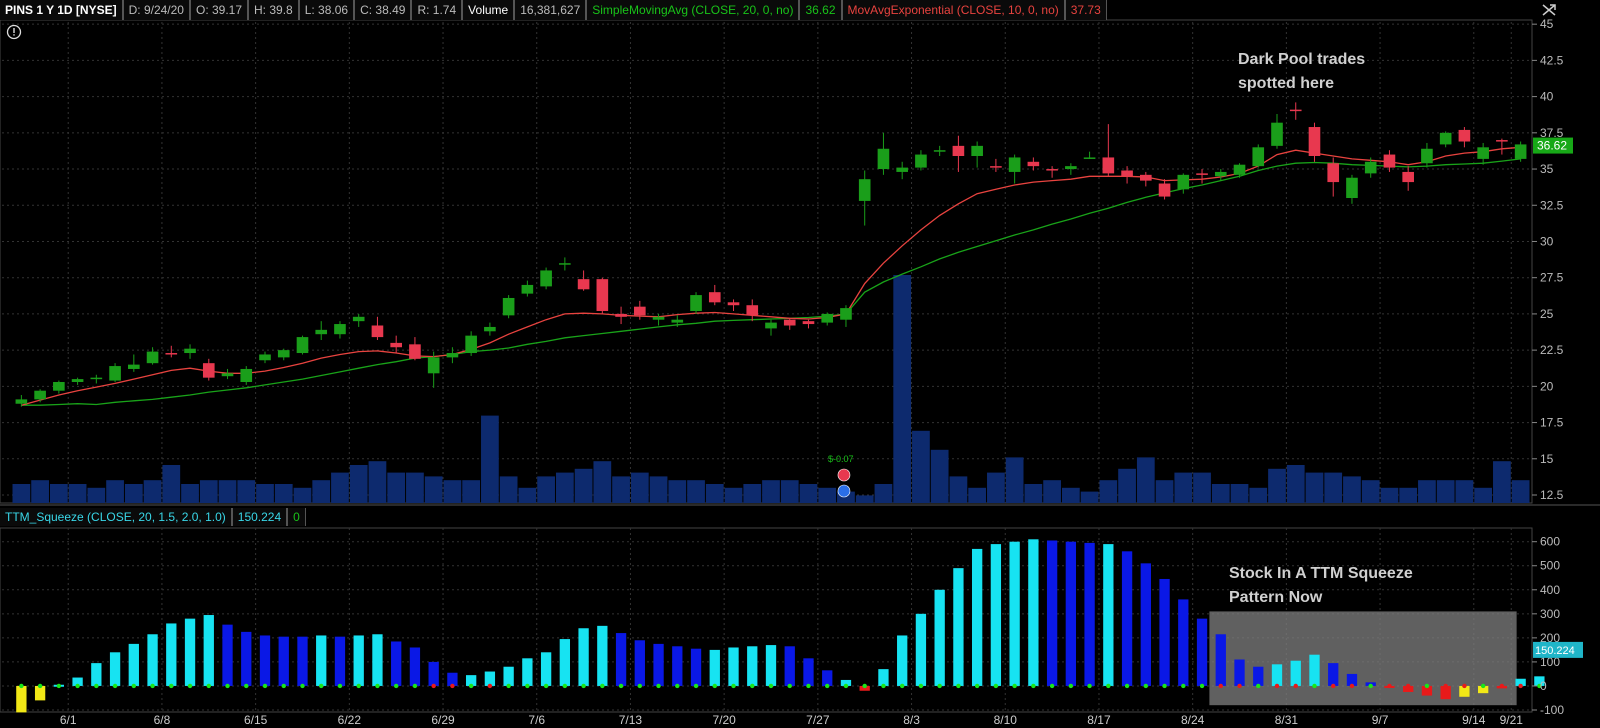 This screenshot has width=1600, height=728. I want to click on open-readout: O: 39.17, so click(219, 10).